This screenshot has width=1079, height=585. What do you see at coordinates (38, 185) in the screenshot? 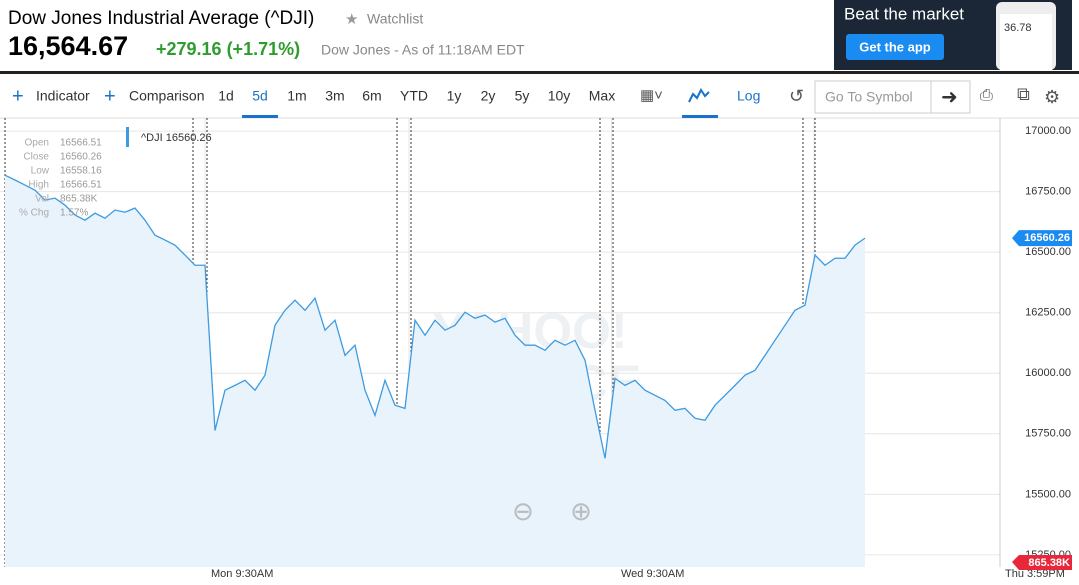
I see `ohlc-label: High` at bounding box center [38, 185].